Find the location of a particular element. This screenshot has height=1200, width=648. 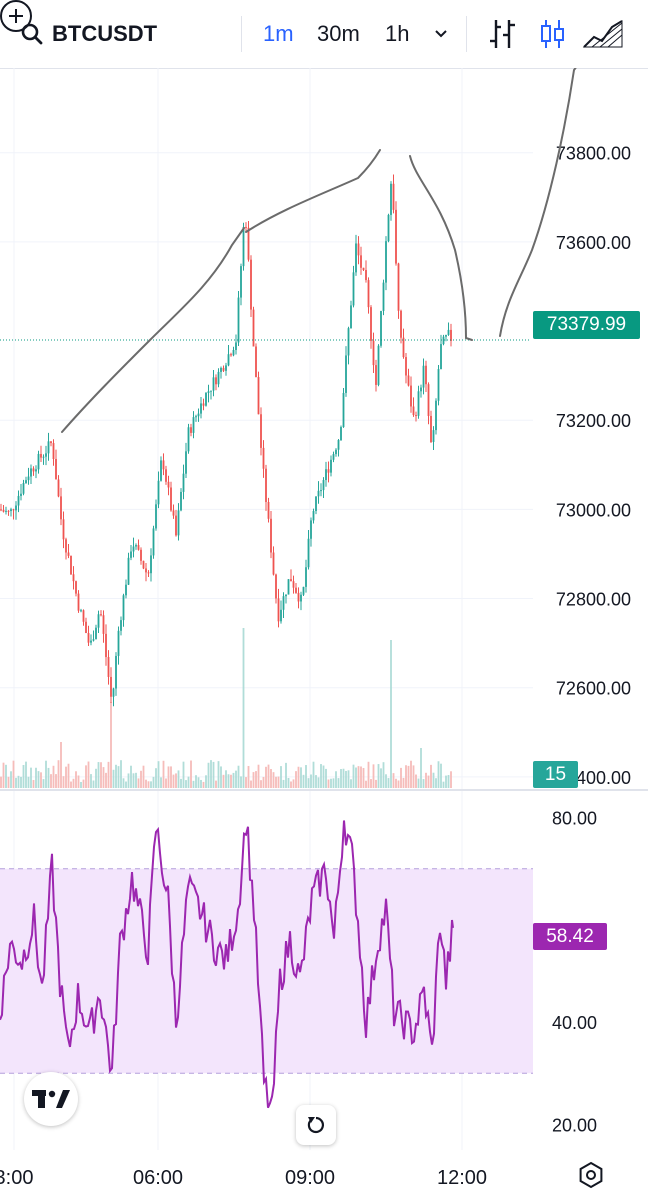

brush-stroke is located at coordinates (153, 330).